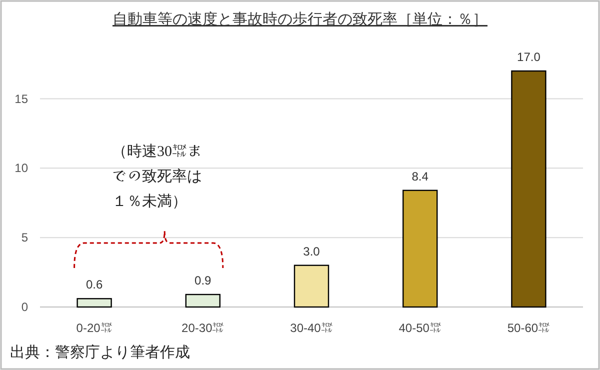  I want to click on annotation: （時速30㌖までの致死率は１％未満）, so click(157, 177).